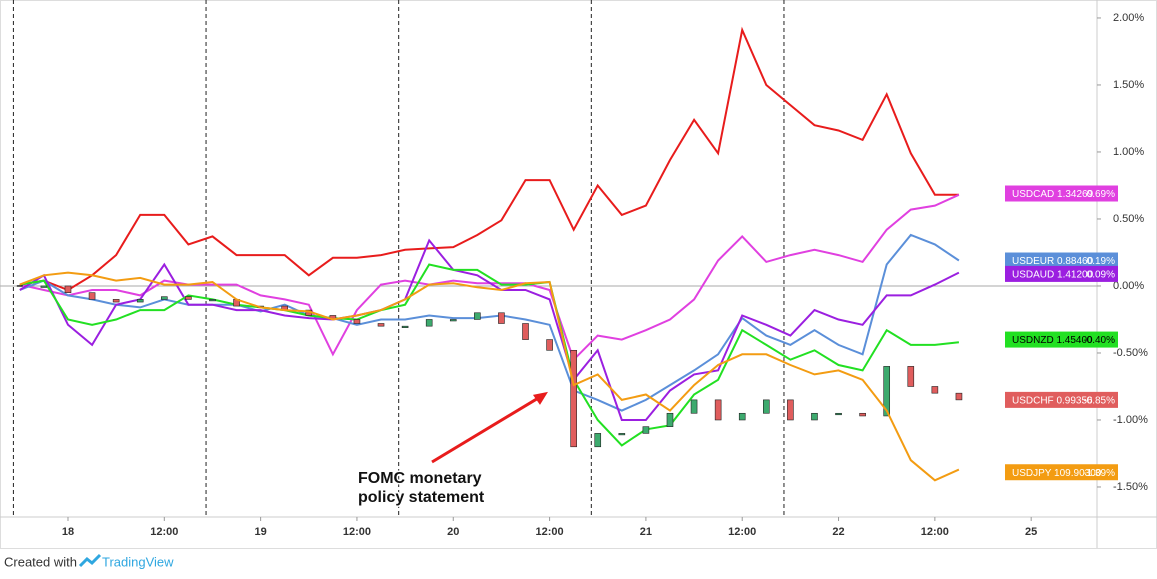 The width and height of the screenshot is (1157, 579). What do you see at coordinates (838, 532) in the screenshot?
I see `x-tick-label: 22` at bounding box center [838, 532].